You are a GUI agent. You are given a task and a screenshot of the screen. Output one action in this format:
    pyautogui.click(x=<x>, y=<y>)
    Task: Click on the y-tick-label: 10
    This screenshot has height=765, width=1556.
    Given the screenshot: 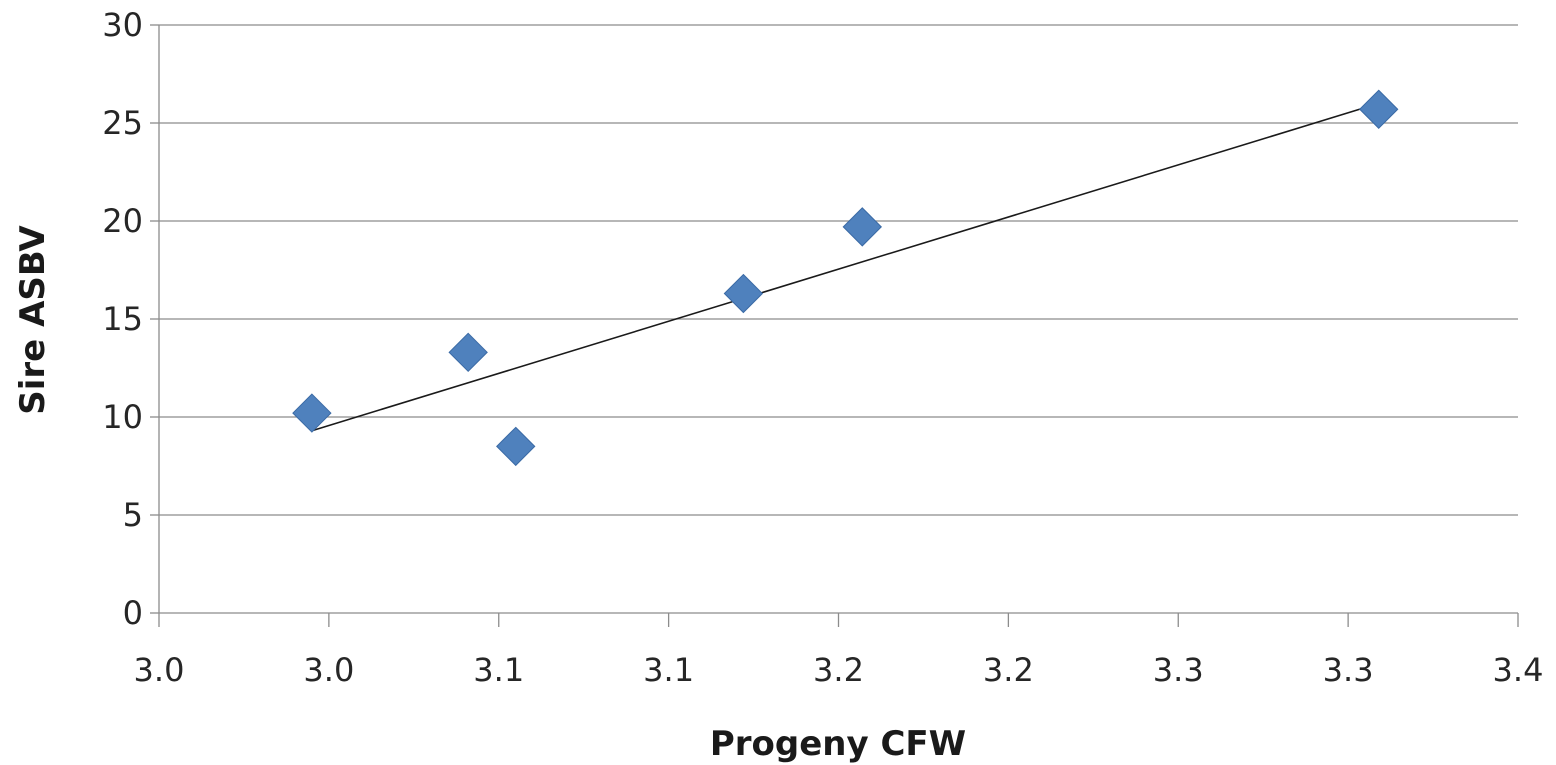 What is the action you would take?
    pyautogui.click(x=122, y=417)
    